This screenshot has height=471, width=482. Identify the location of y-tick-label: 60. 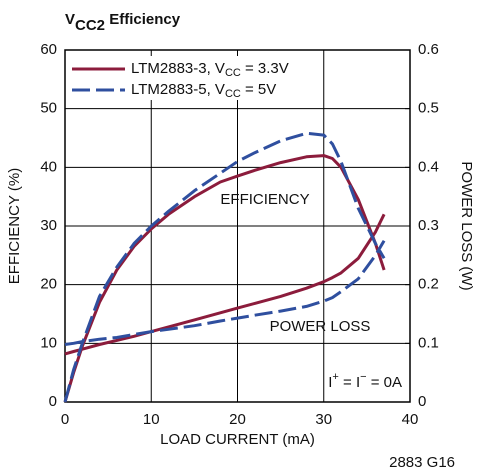
(48, 49).